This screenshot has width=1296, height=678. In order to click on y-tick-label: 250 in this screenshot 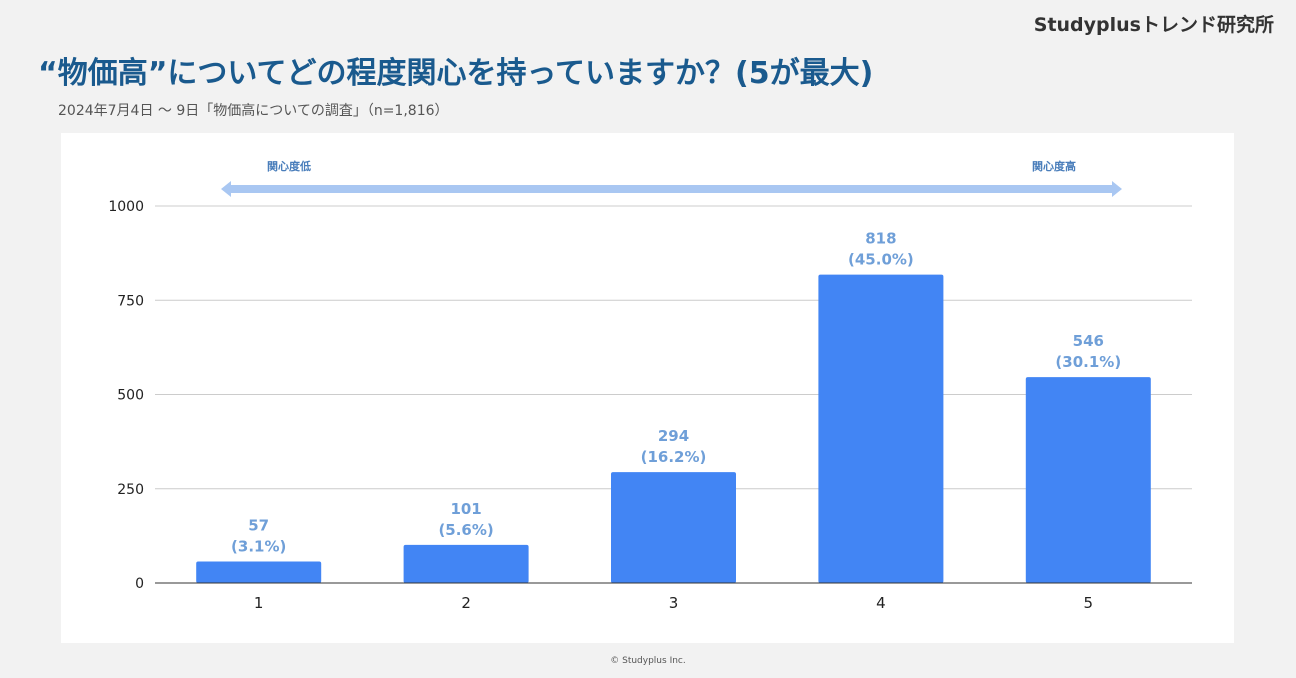, I will do `click(130, 490)`.